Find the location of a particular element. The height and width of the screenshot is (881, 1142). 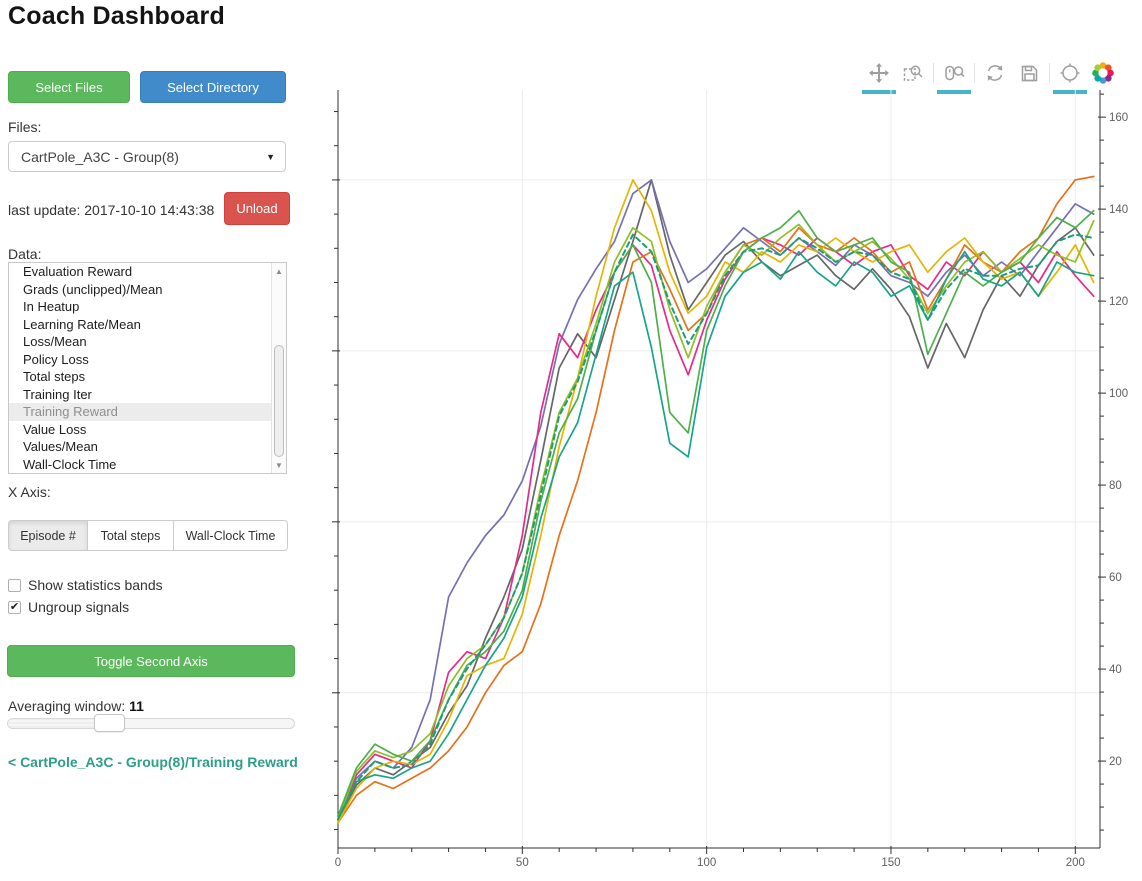

box-zoom-icon is located at coordinates (913, 73).